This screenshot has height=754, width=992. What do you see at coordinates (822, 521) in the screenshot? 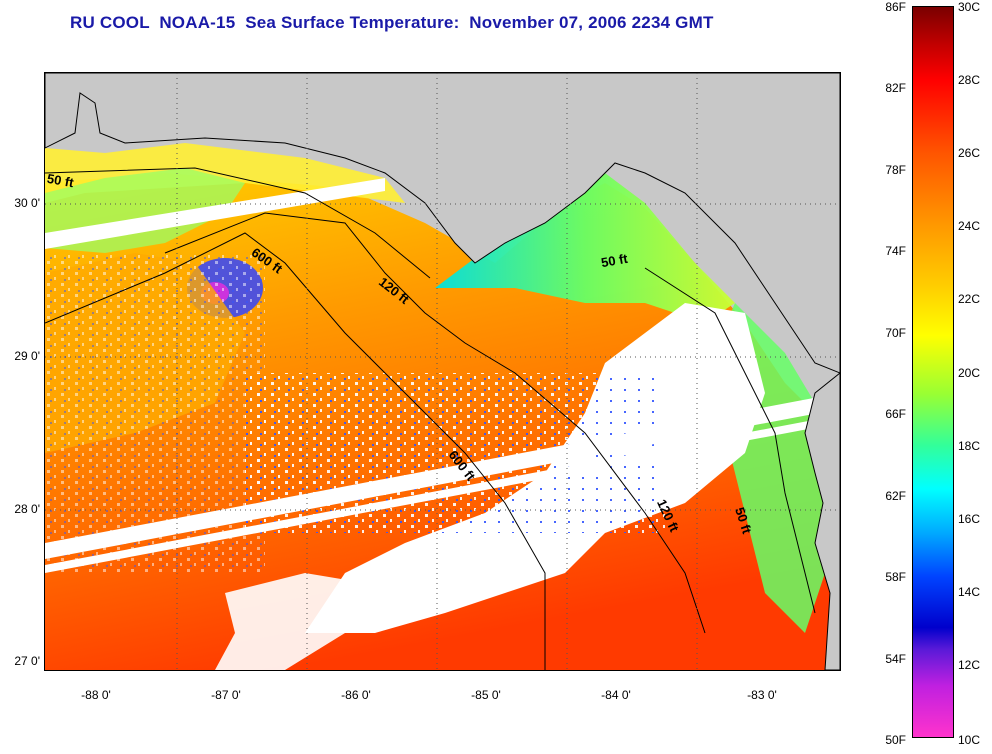
I see `land-florida-peninsula` at bounding box center [822, 521].